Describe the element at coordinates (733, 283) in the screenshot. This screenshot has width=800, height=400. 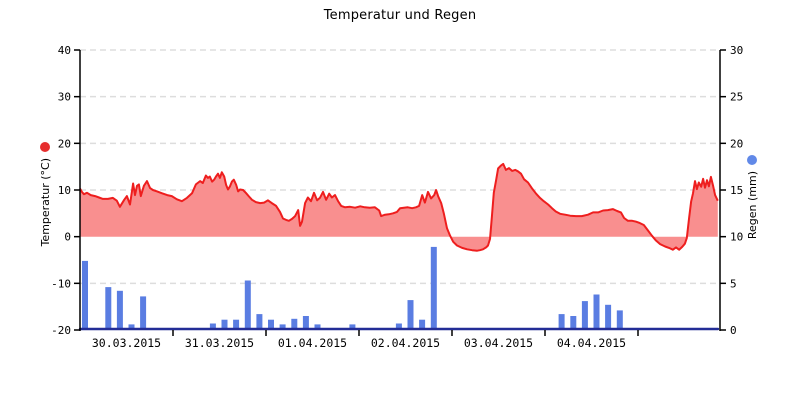
I see `right-axis-tick-label: 5` at that location.